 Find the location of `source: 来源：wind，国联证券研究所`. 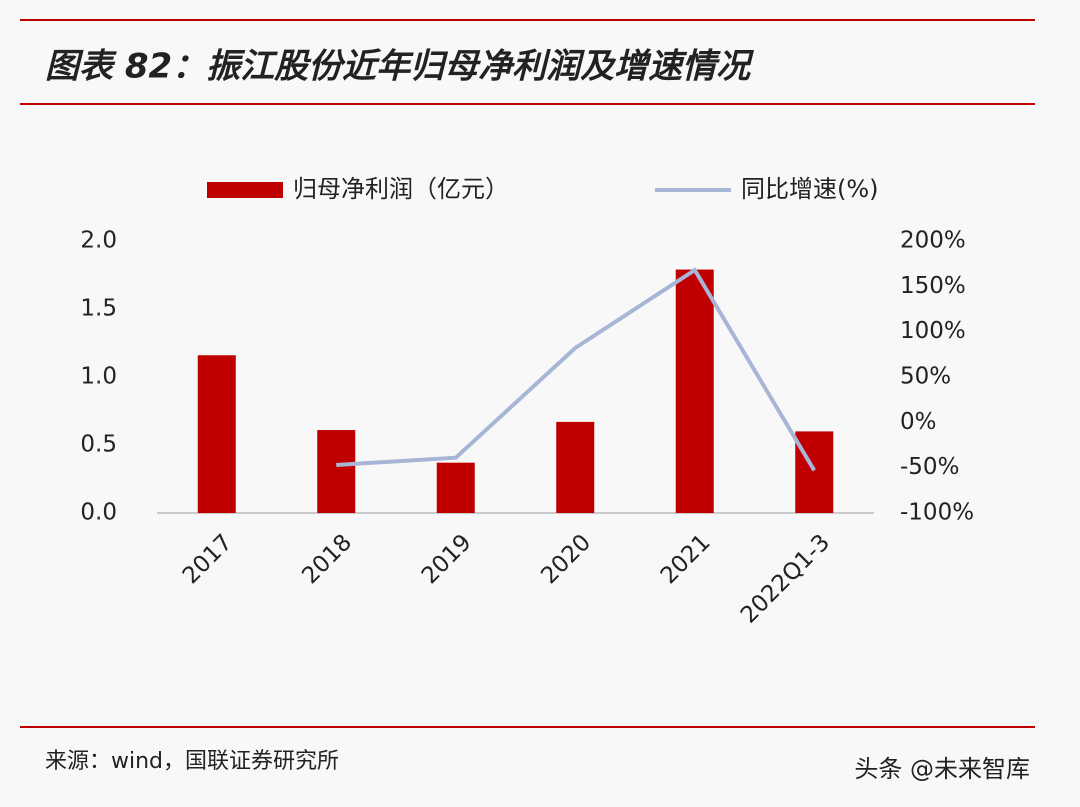

source: 来源：wind，国联证券研究所 is located at coordinates (192, 761).